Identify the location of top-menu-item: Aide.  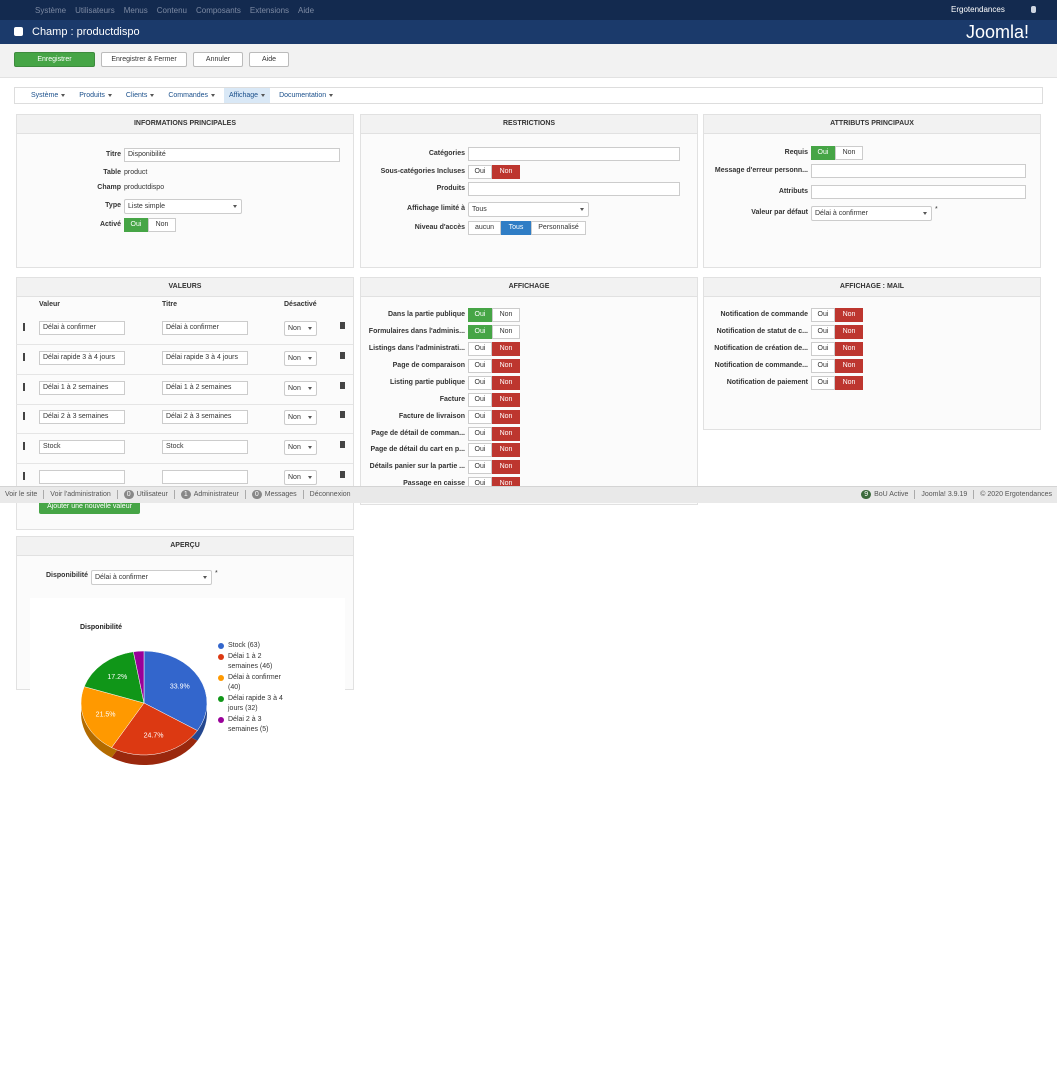
(306, 10).